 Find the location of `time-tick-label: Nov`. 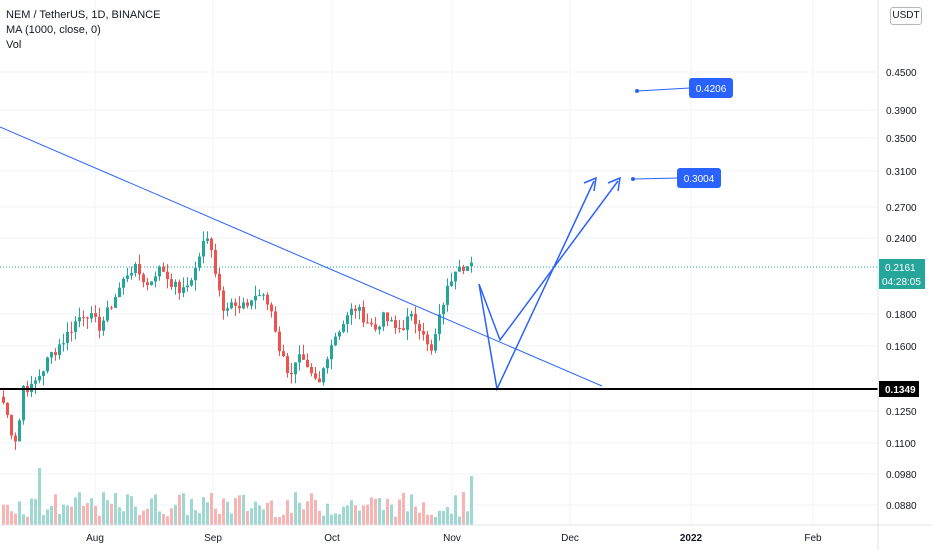

time-tick-label: Nov is located at coordinates (452, 538).